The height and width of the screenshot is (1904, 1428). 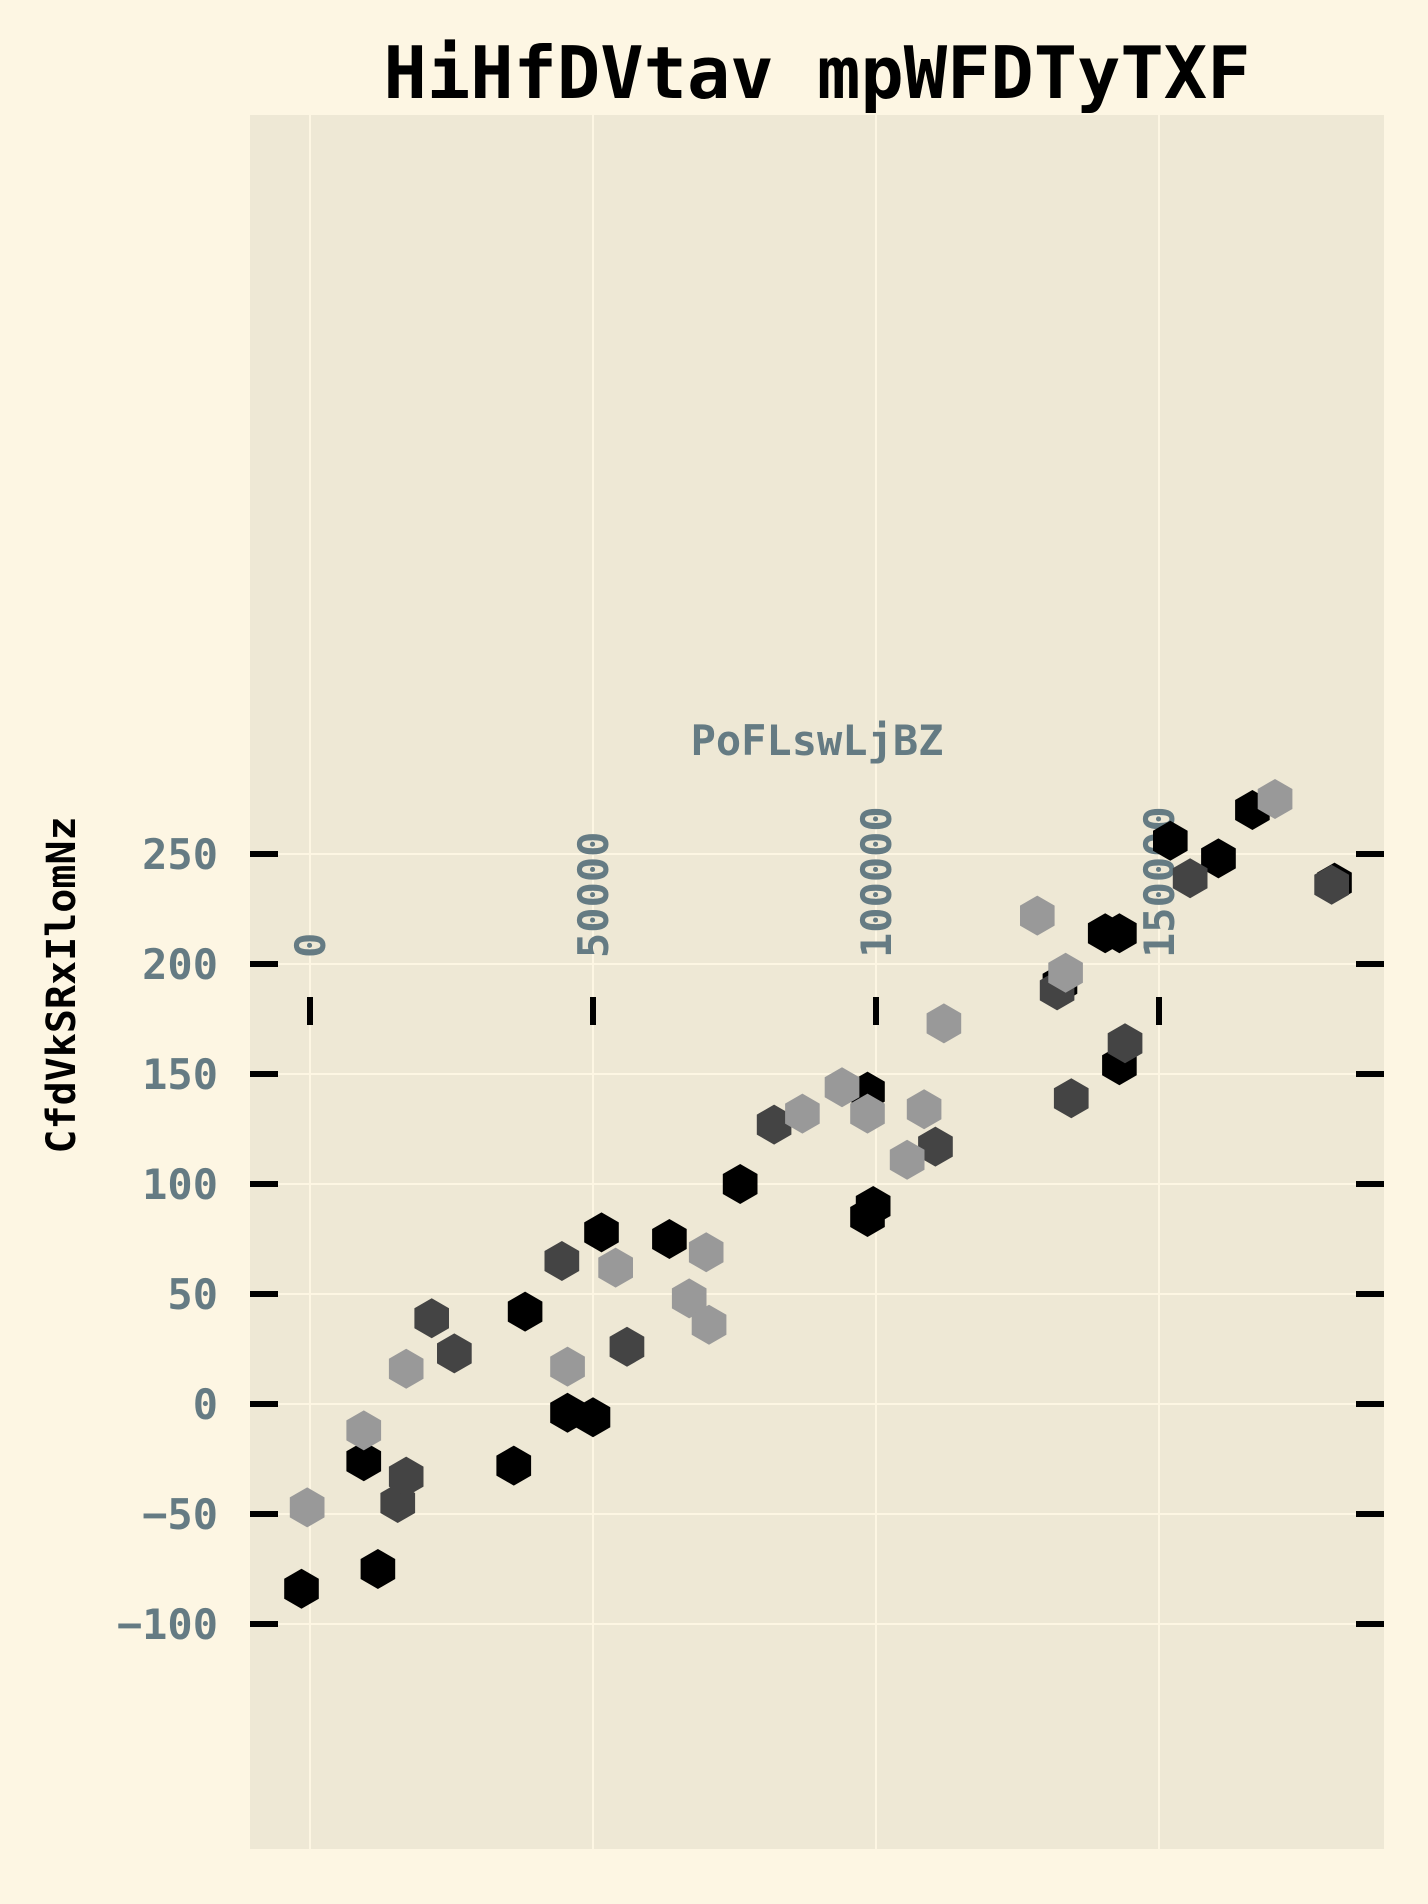 I want to click on chart-title: HiHfDVtav mpWFDTyTXF, so click(x=817, y=73).